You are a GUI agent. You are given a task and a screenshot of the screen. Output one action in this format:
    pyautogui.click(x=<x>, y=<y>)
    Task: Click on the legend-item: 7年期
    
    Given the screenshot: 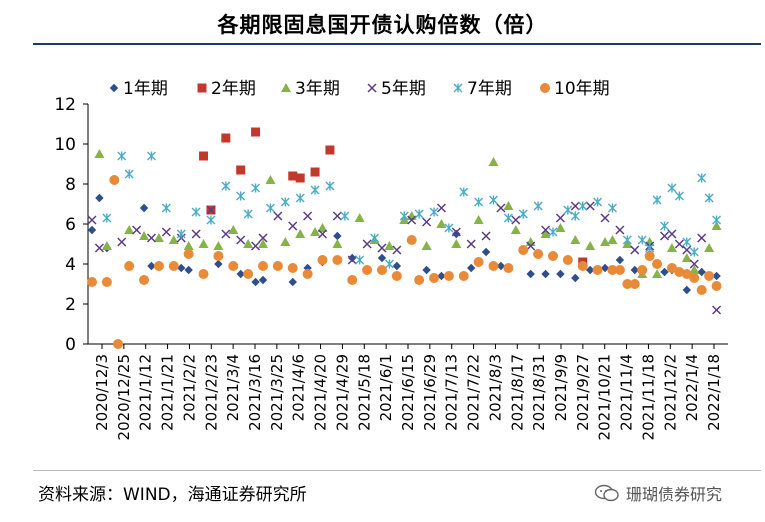 What is the action you would take?
    pyautogui.click(x=482, y=89)
    